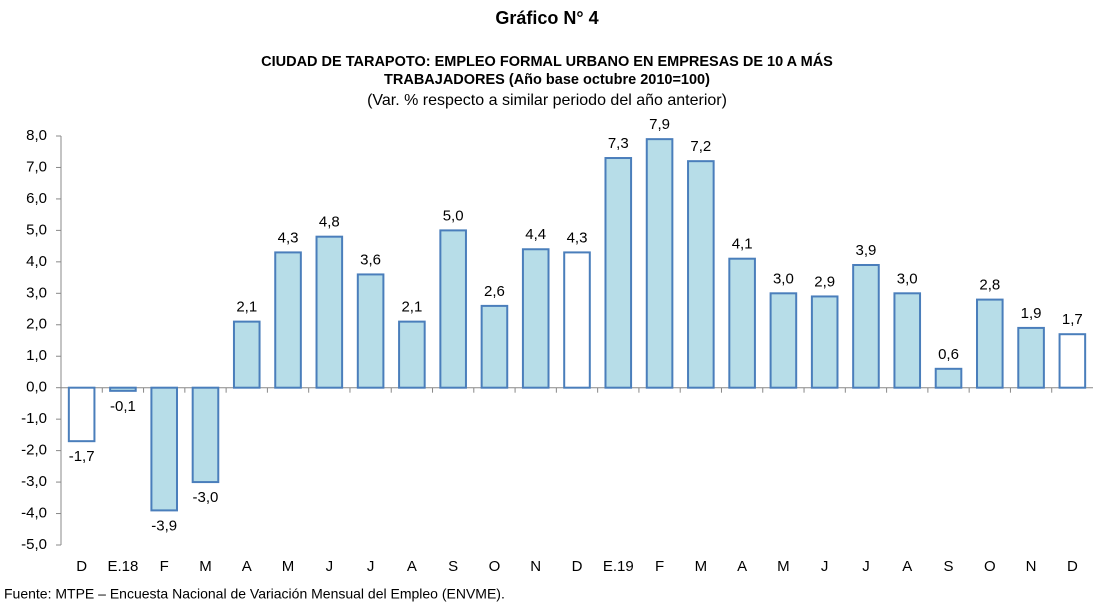  I want to click on value-label: 4,4, so click(535, 234).